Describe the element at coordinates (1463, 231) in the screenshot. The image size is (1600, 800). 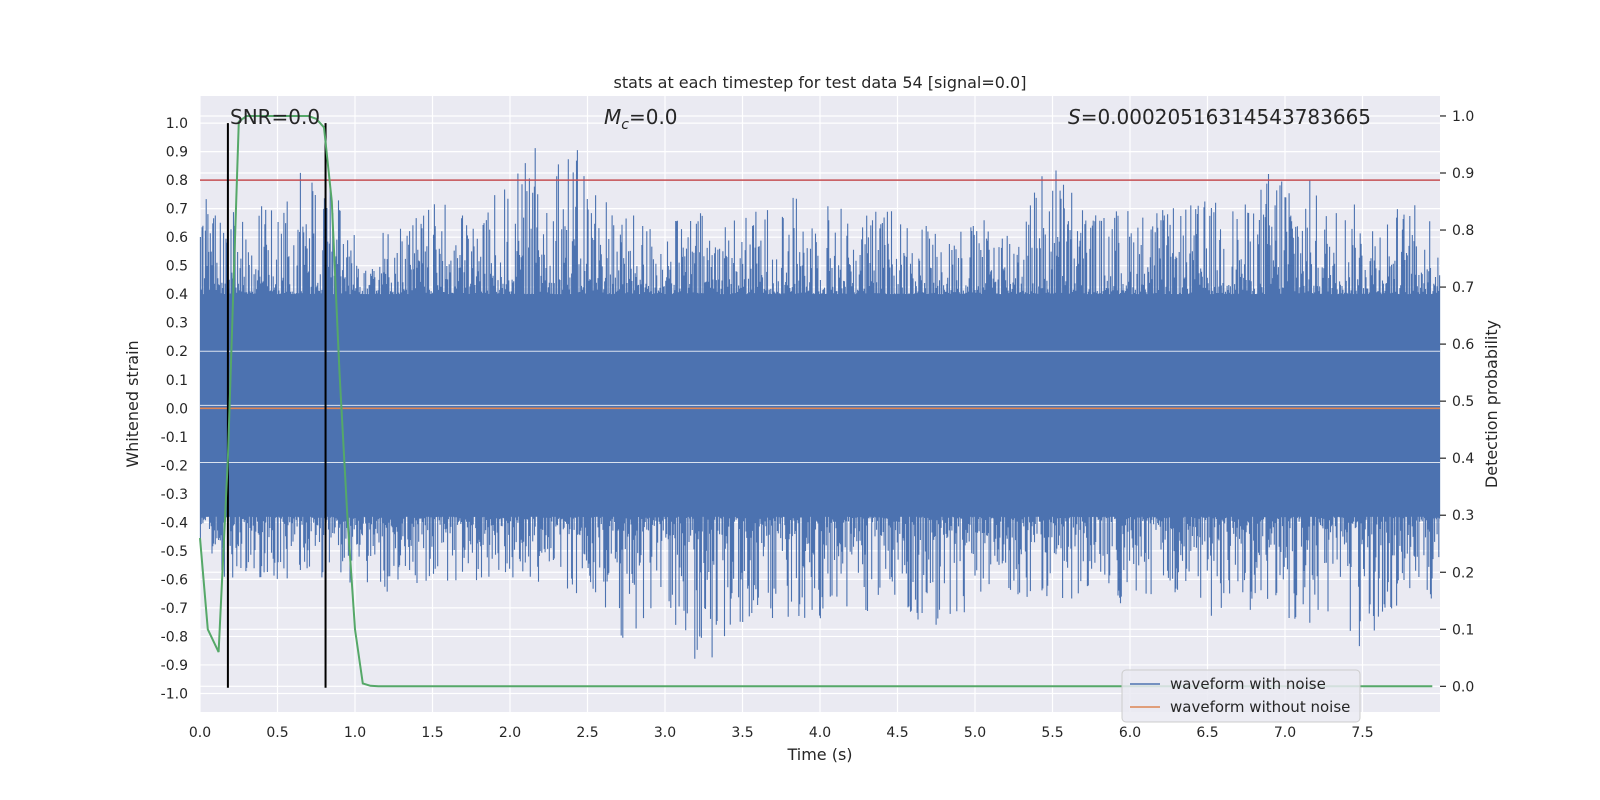
I see `y-tick-label-right: 0.8` at that location.